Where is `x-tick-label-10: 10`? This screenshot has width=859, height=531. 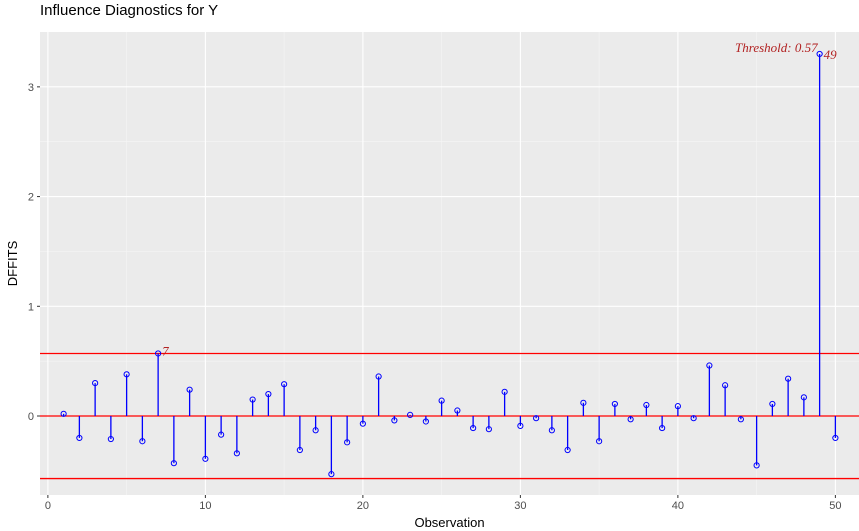
x-tick-label-10: 10 is located at coordinates (205, 506).